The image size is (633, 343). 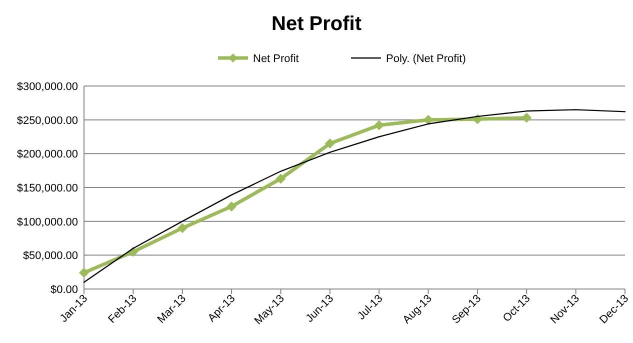 What do you see at coordinates (47, 120) in the screenshot?
I see `y-tick-label: $250,000.00` at bounding box center [47, 120].